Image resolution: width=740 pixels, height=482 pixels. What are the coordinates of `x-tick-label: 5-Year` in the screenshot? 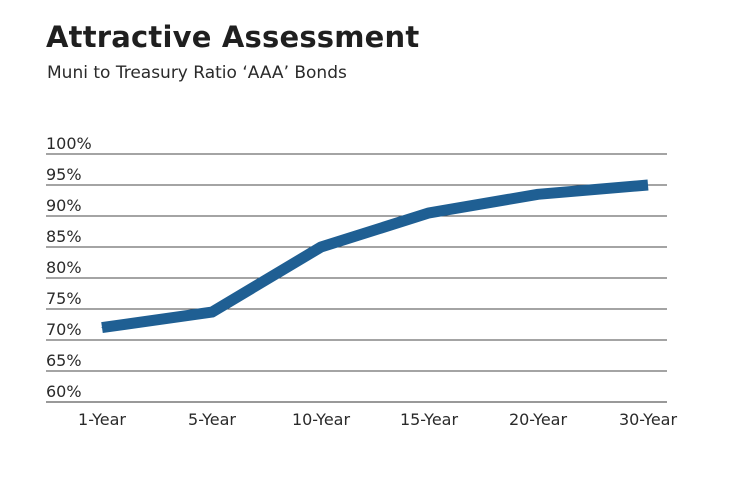 It's located at (212, 419).